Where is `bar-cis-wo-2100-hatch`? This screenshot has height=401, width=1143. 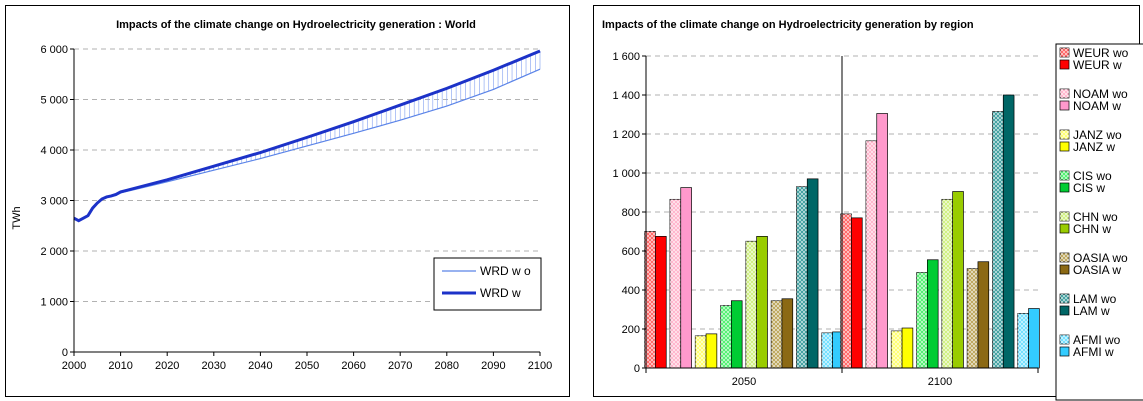 bar-cis-wo-2100-hatch is located at coordinates (922, 320).